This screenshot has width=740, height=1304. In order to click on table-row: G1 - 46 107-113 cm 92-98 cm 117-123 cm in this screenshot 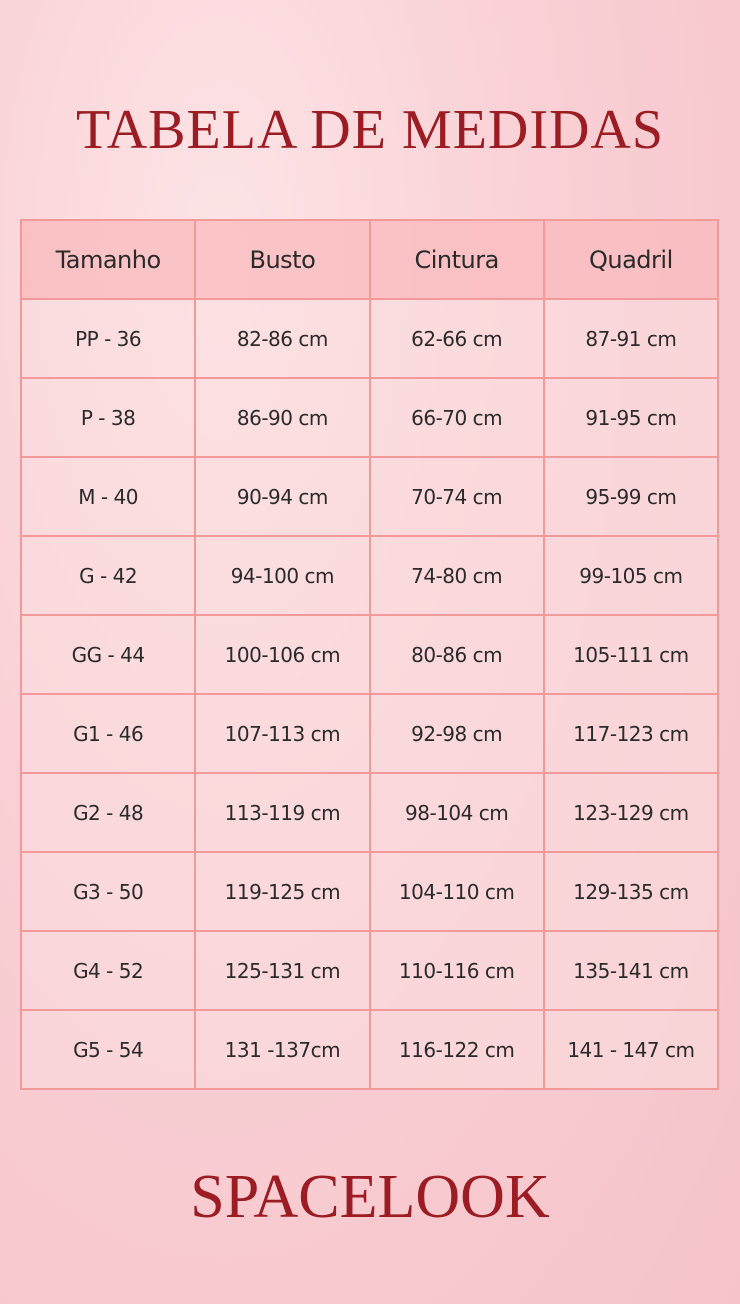, I will do `click(369, 733)`.